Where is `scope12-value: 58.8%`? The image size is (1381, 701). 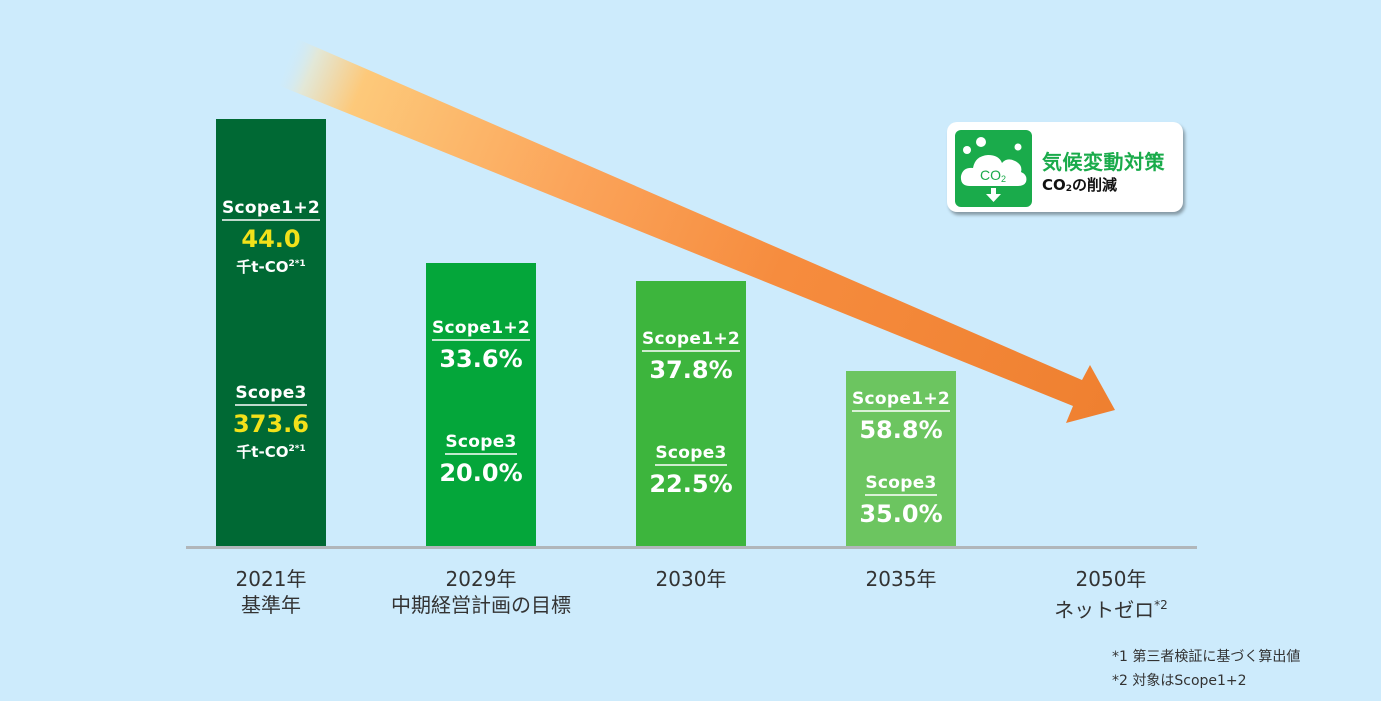
scope12-value: 58.8% is located at coordinates (901, 430).